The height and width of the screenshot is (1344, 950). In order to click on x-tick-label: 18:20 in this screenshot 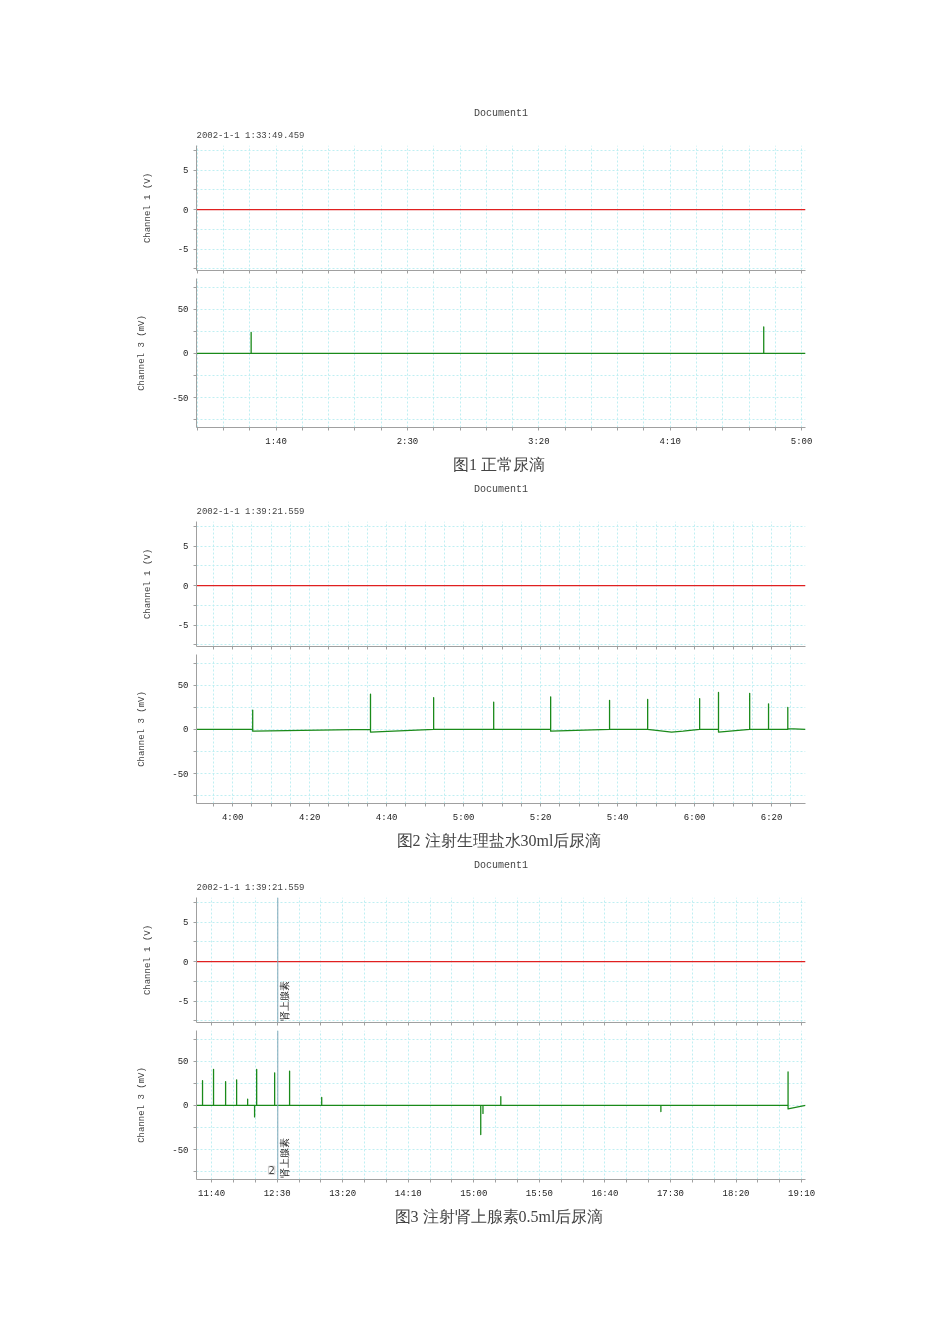, I will do `click(736, 1193)`.